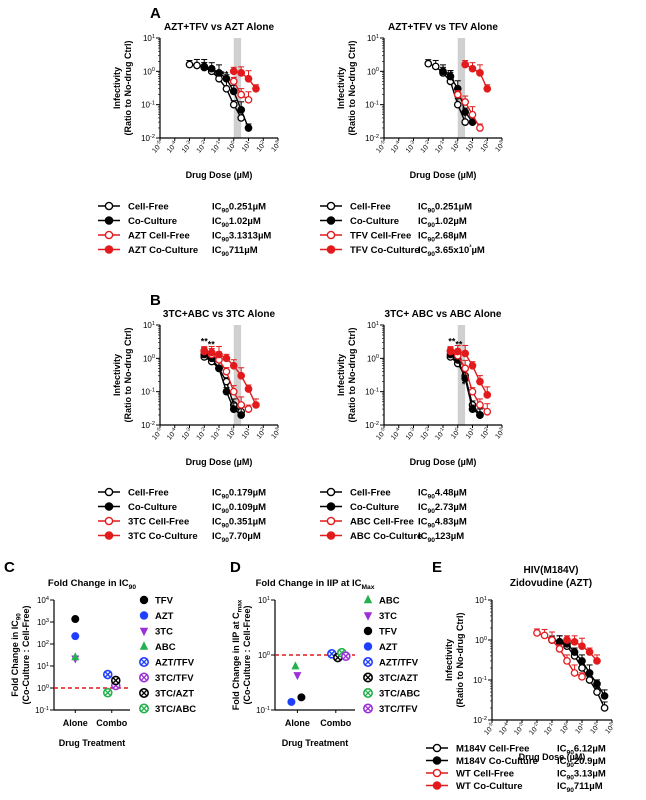  I want to click on e-x-tick-label: 10-4, so click(504, 728).